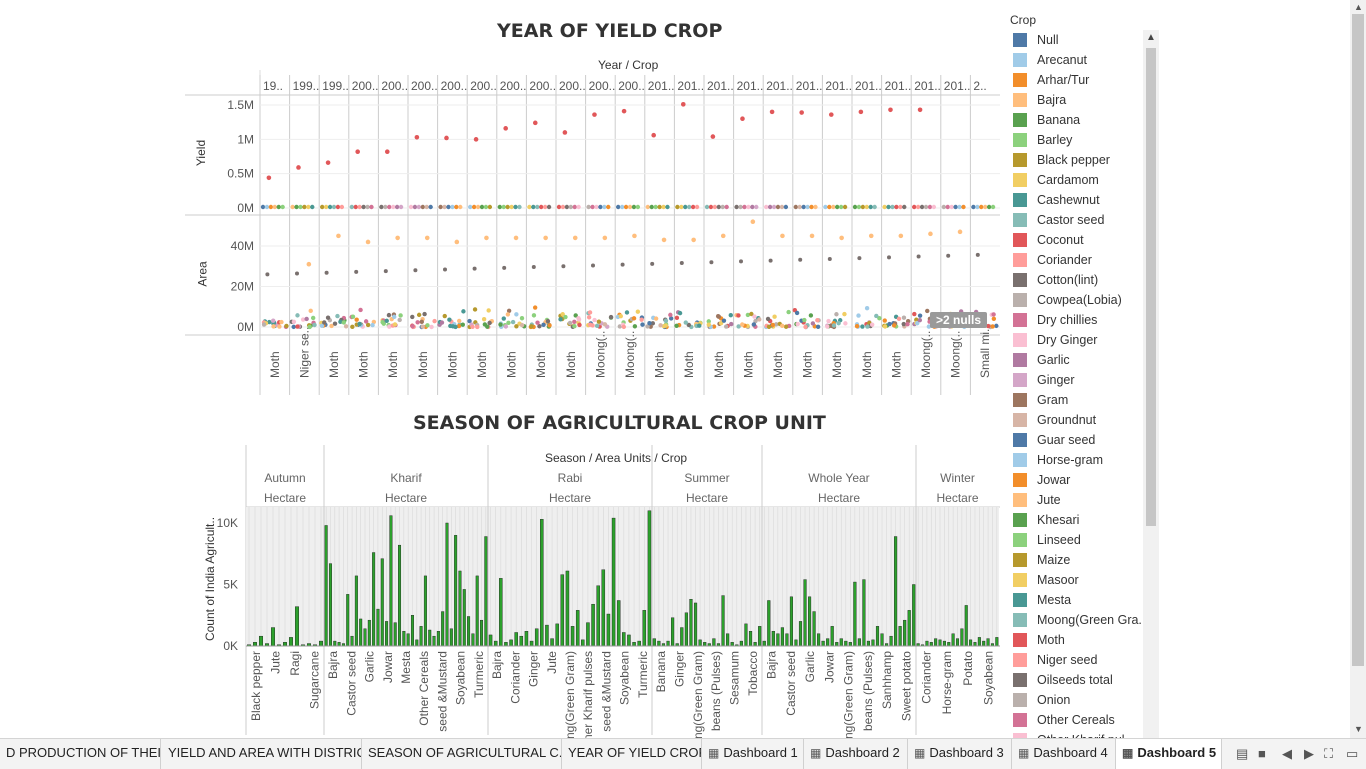 Image resolution: width=1366 pixels, height=769 pixels. What do you see at coordinates (959, 320) in the screenshot?
I see `nulls-badge: >2 nulls` at bounding box center [959, 320].